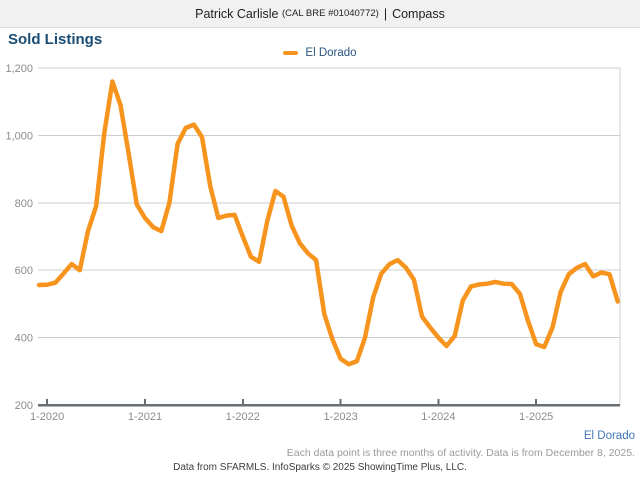 This screenshot has height=480, width=640. What do you see at coordinates (291, 53) in the screenshot?
I see `legend-line-swatch` at bounding box center [291, 53].